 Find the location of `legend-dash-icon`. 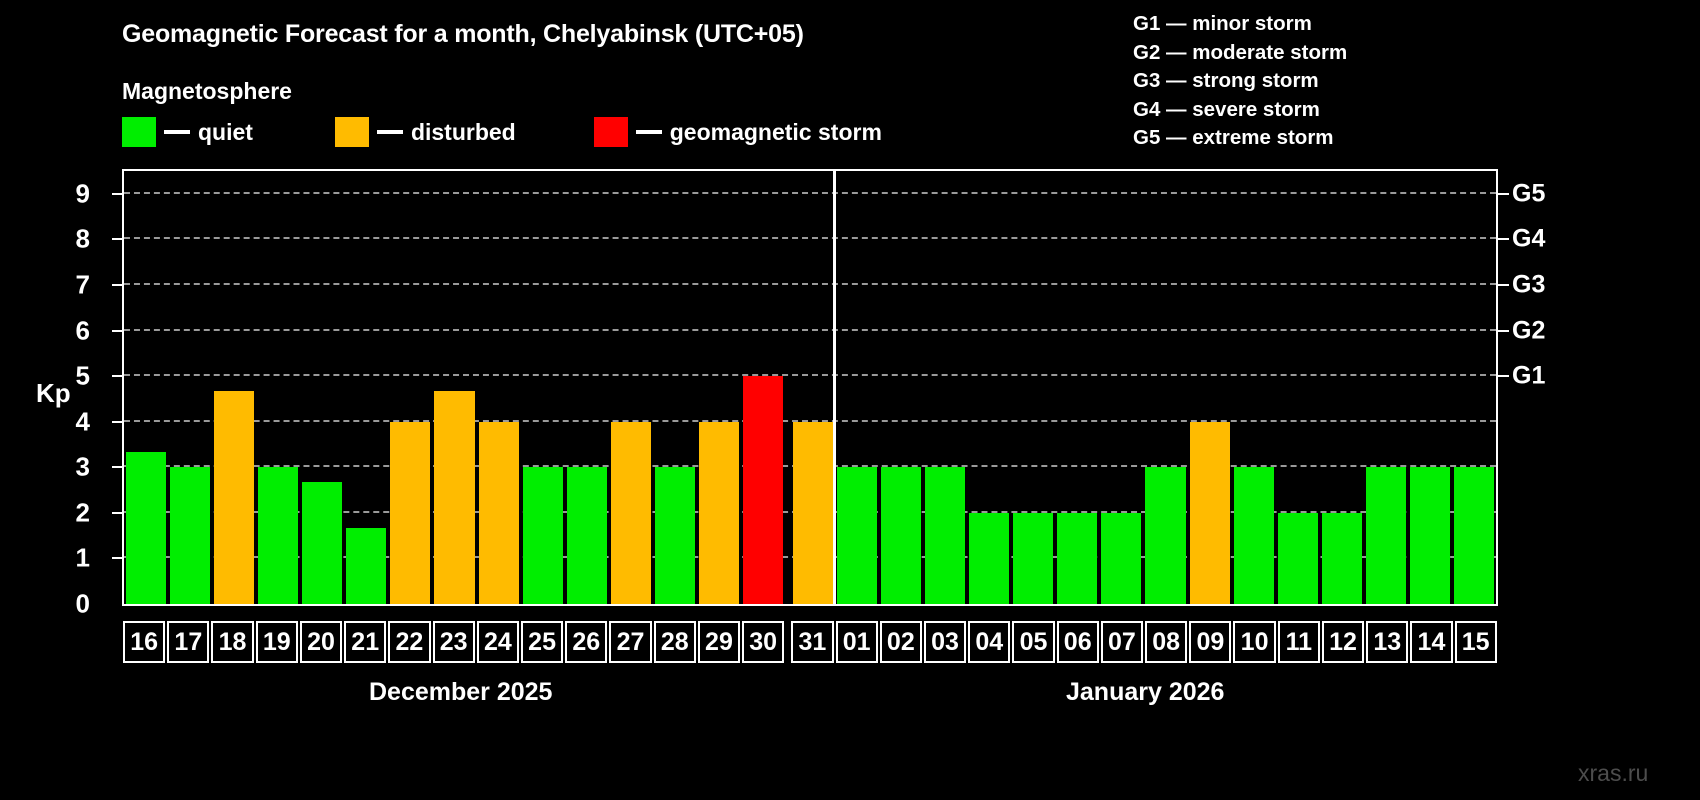

legend-dash-icon is located at coordinates (389, 132).